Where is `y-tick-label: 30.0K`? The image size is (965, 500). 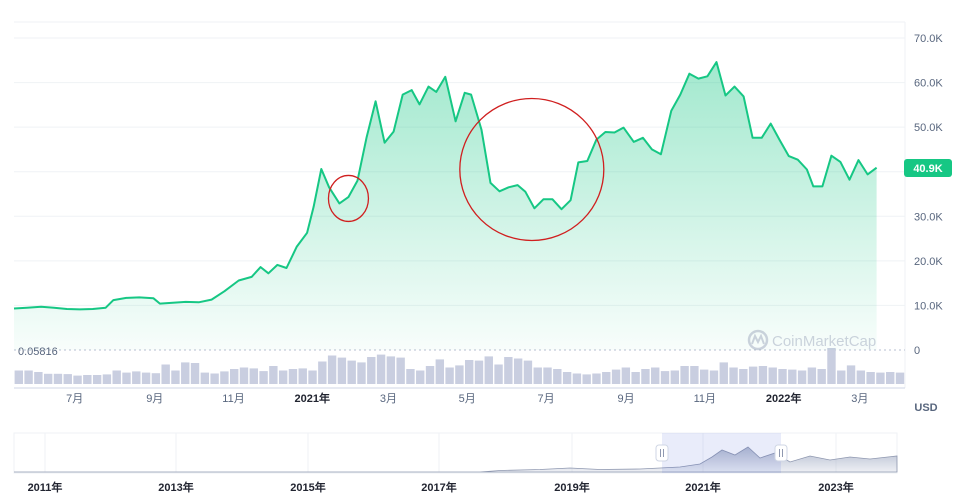 y-tick-label: 30.0K is located at coordinates (928, 217).